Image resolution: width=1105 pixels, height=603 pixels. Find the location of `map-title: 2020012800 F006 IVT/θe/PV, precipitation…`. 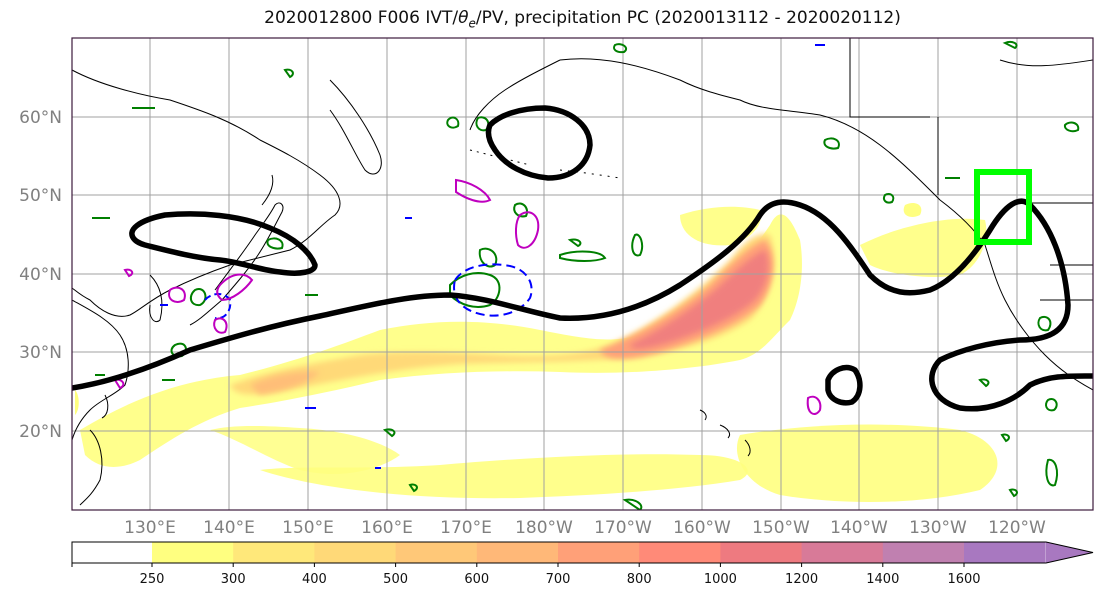

map-title: 2020012800 F006 IVT/θe/PV, precipitation… is located at coordinates (582, 19).